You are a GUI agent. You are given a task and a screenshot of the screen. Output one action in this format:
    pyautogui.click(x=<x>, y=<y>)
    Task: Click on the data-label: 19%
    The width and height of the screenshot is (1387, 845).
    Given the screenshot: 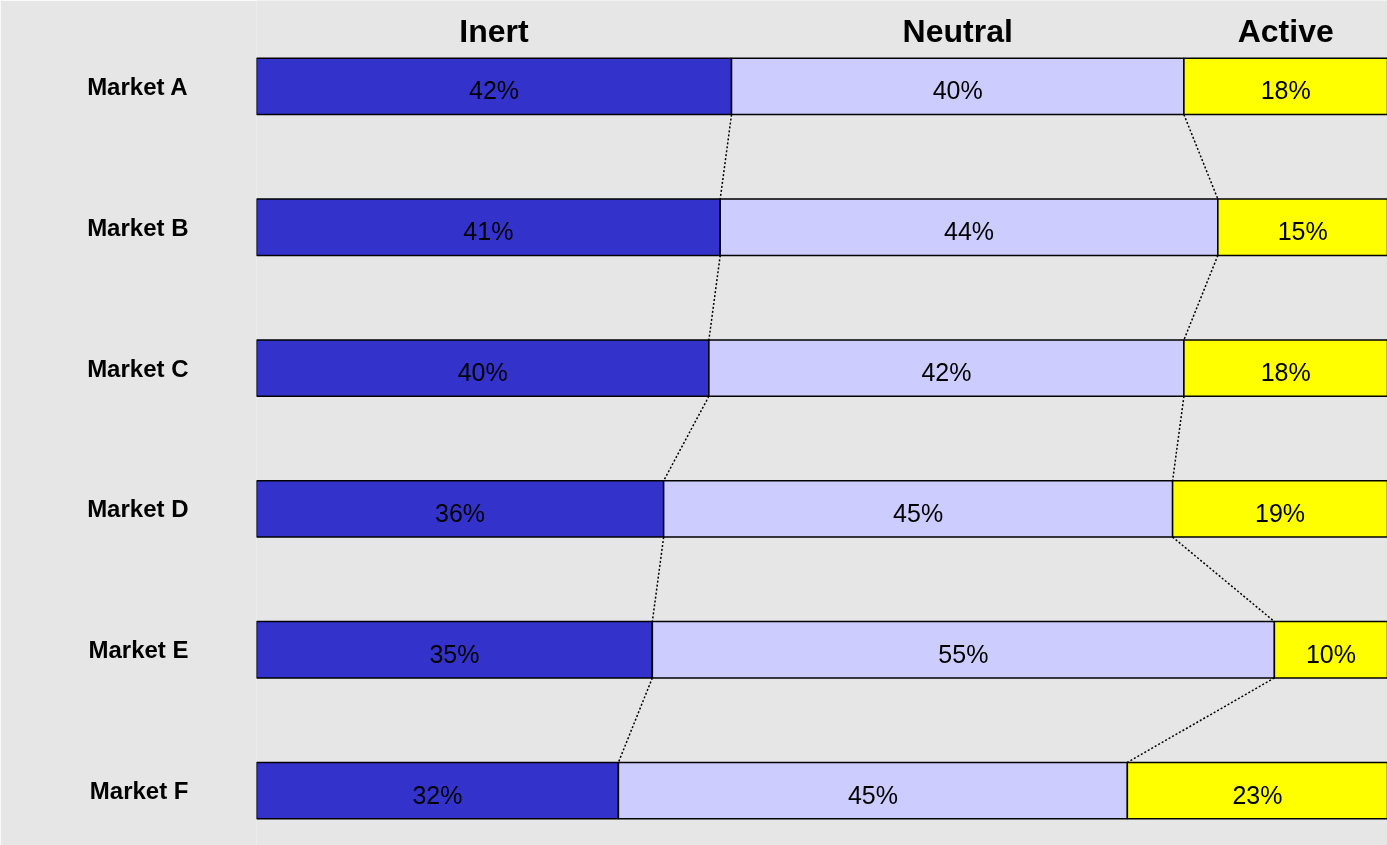 What is the action you would take?
    pyautogui.click(x=1280, y=512)
    